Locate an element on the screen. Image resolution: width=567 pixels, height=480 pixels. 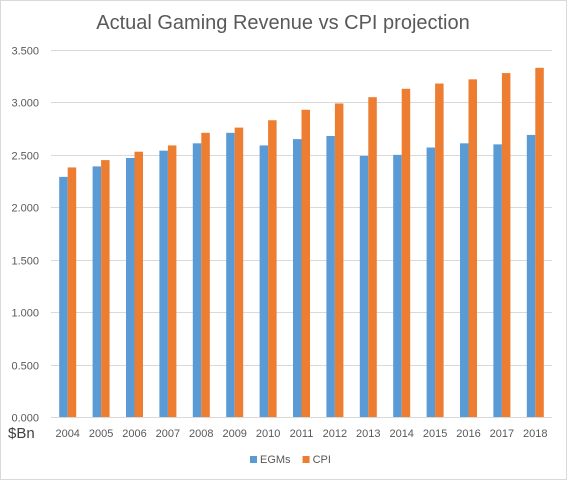
x-tick-label: 2012 is located at coordinates (335, 434).